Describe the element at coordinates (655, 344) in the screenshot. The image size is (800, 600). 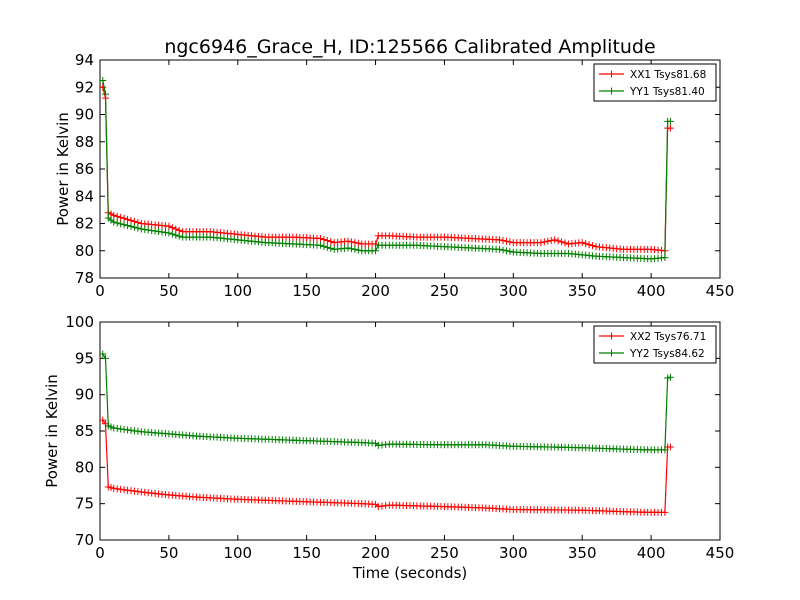
I see `bottom-legend-box` at that location.